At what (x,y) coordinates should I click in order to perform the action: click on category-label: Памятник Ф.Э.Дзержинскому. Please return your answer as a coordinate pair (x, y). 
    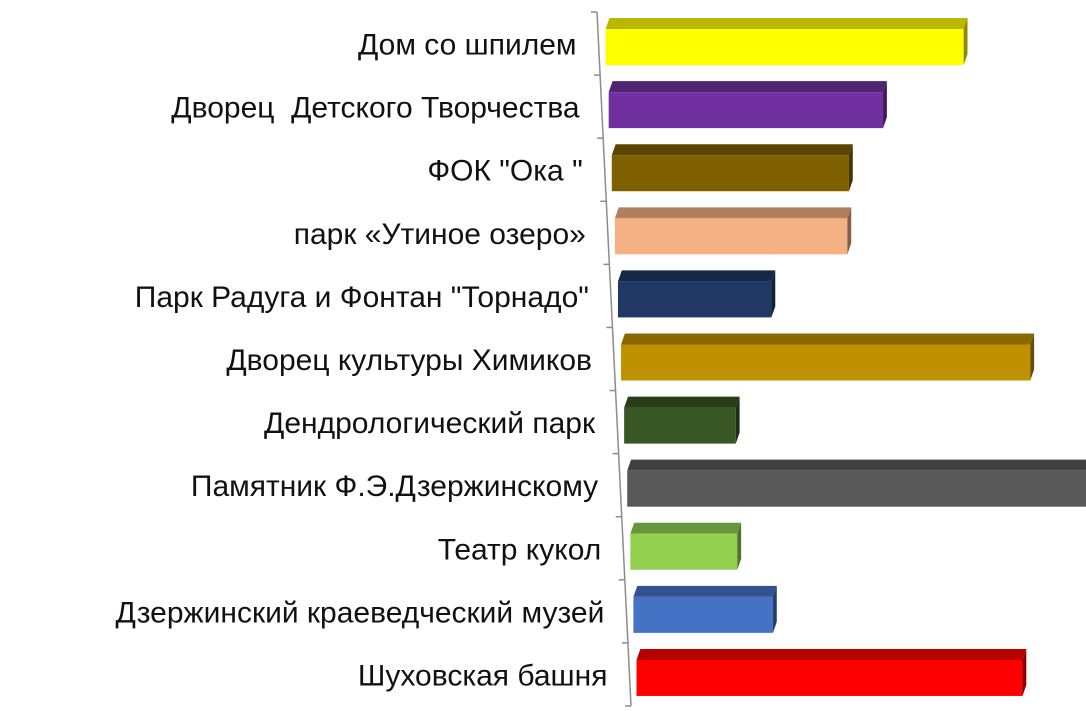
    Looking at the image, I should click on (394, 486).